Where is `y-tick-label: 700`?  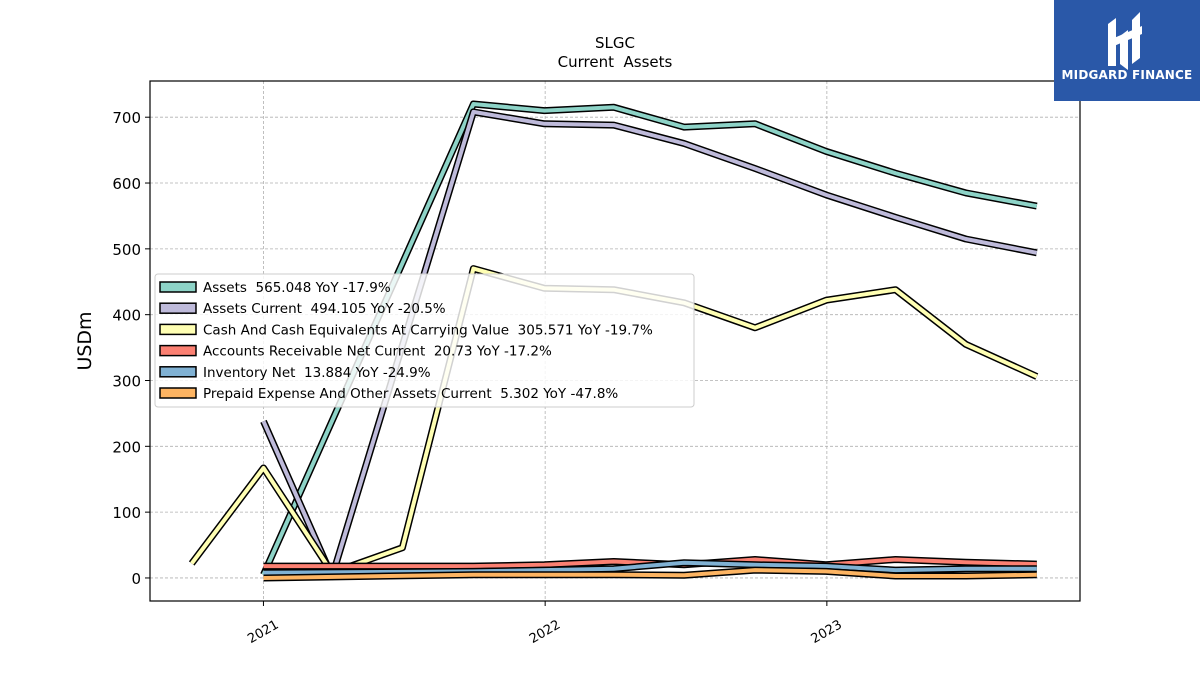
y-tick-label: 700 is located at coordinates (126, 118).